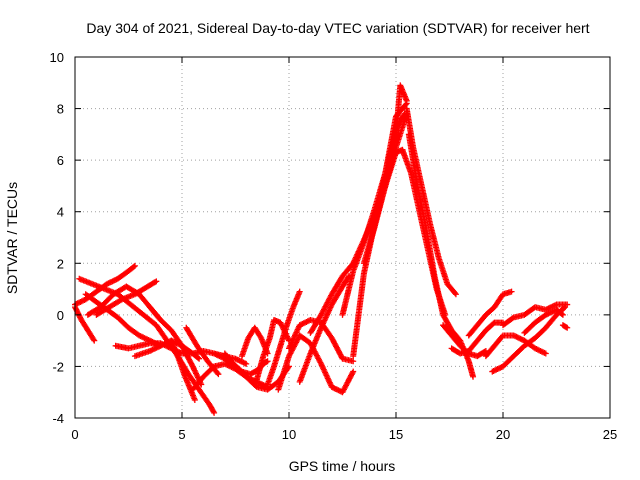  Describe the element at coordinates (58, 418) in the screenshot. I see `y-tick-label: -4` at that location.